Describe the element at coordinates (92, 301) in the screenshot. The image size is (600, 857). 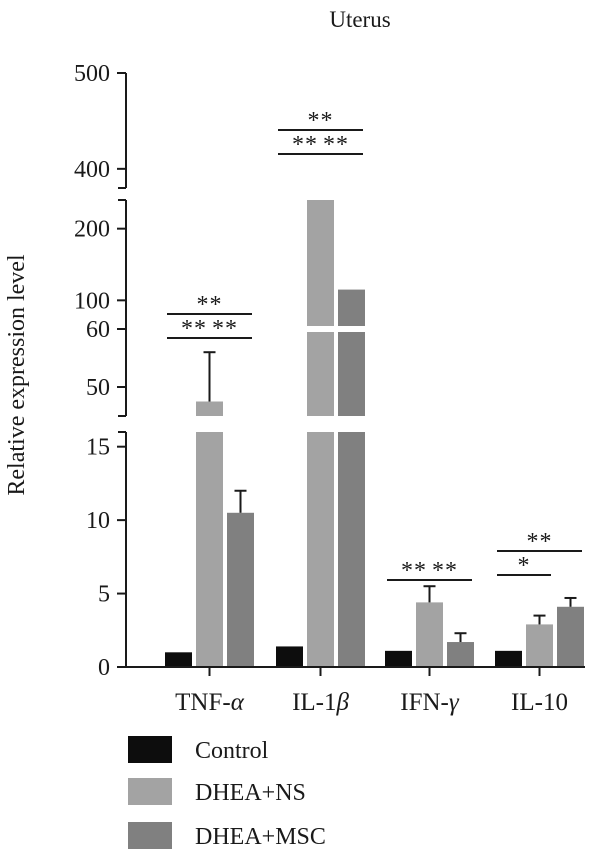
I see `y-tick-label-100: 100` at that location.